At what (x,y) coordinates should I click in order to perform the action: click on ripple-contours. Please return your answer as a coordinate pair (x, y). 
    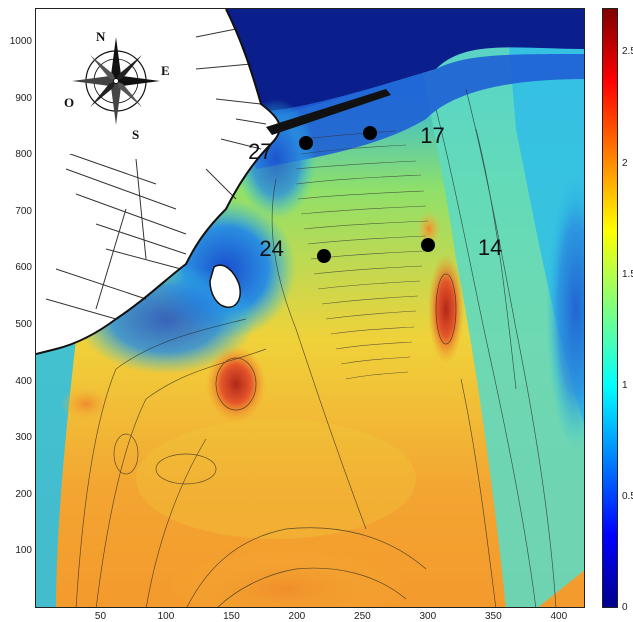
    Looking at the image, I should click on (362, 255).